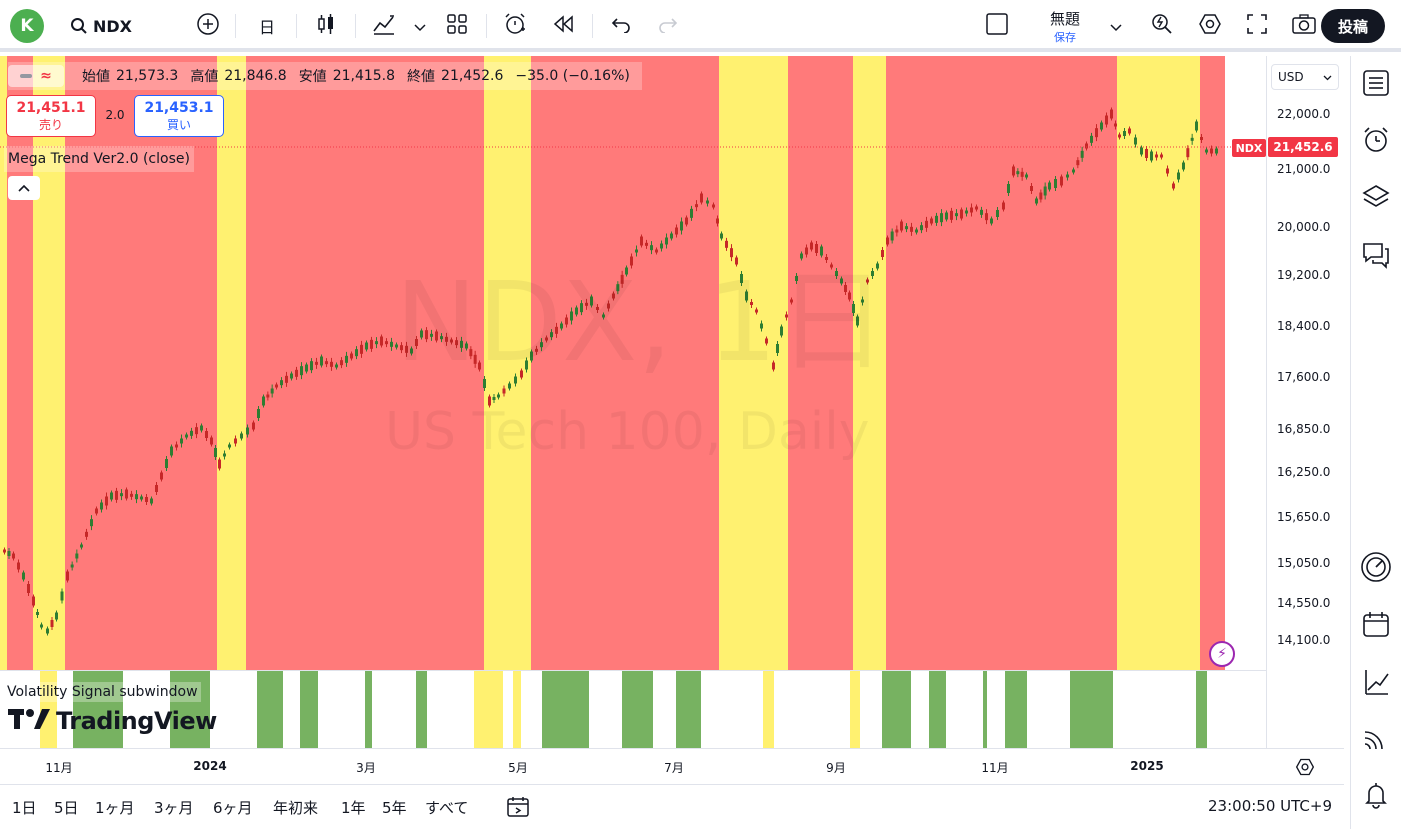 Image resolution: width=1401 pixels, height=829 pixels. Describe the element at coordinates (112, 721) in the screenshot. I see `tradingview-logo: TradingView` at that location.